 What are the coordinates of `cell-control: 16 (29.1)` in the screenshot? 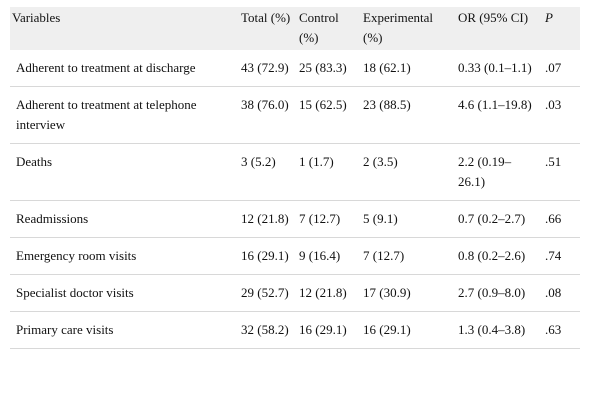 It's located at (323, 329).